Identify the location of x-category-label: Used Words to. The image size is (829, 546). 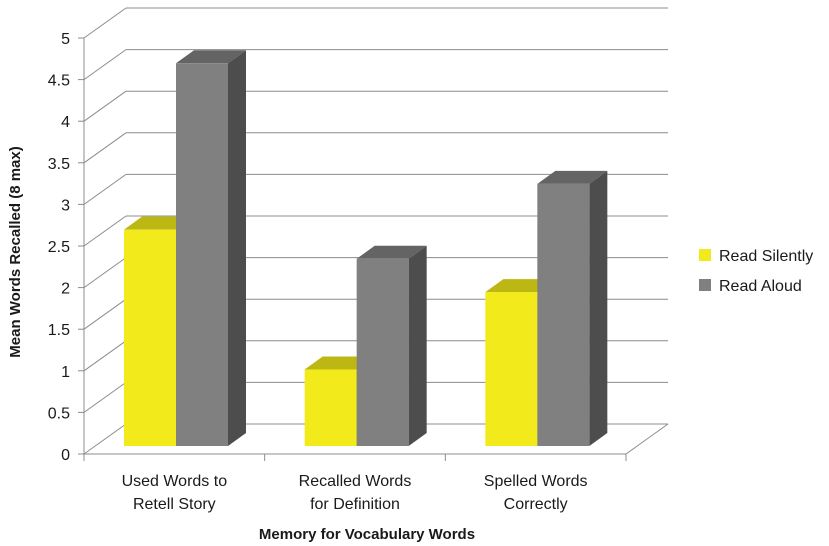
(175, 481).